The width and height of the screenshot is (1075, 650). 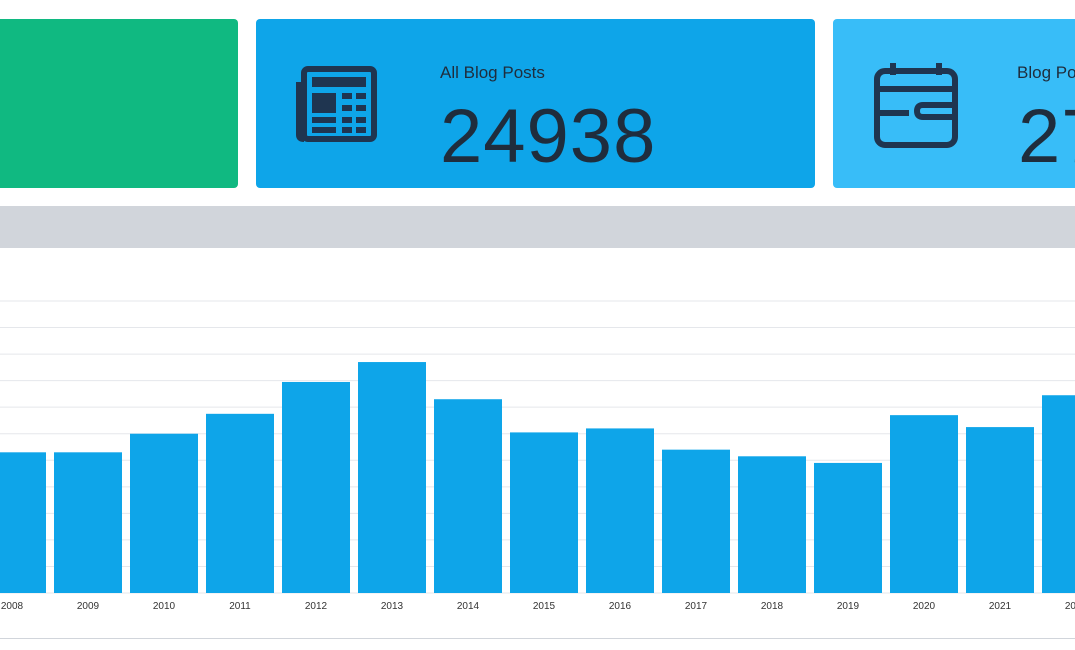 What do you see at coordinates (12, 606) in the screenshot?
I see `x-tick-label: 2008` at bounding box center [12, 606].